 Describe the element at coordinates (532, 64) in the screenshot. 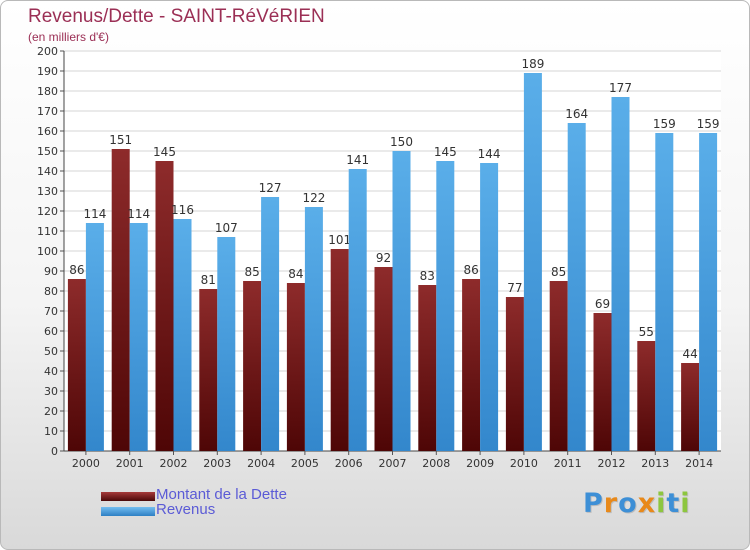

I see `data-label: 189` at that location.